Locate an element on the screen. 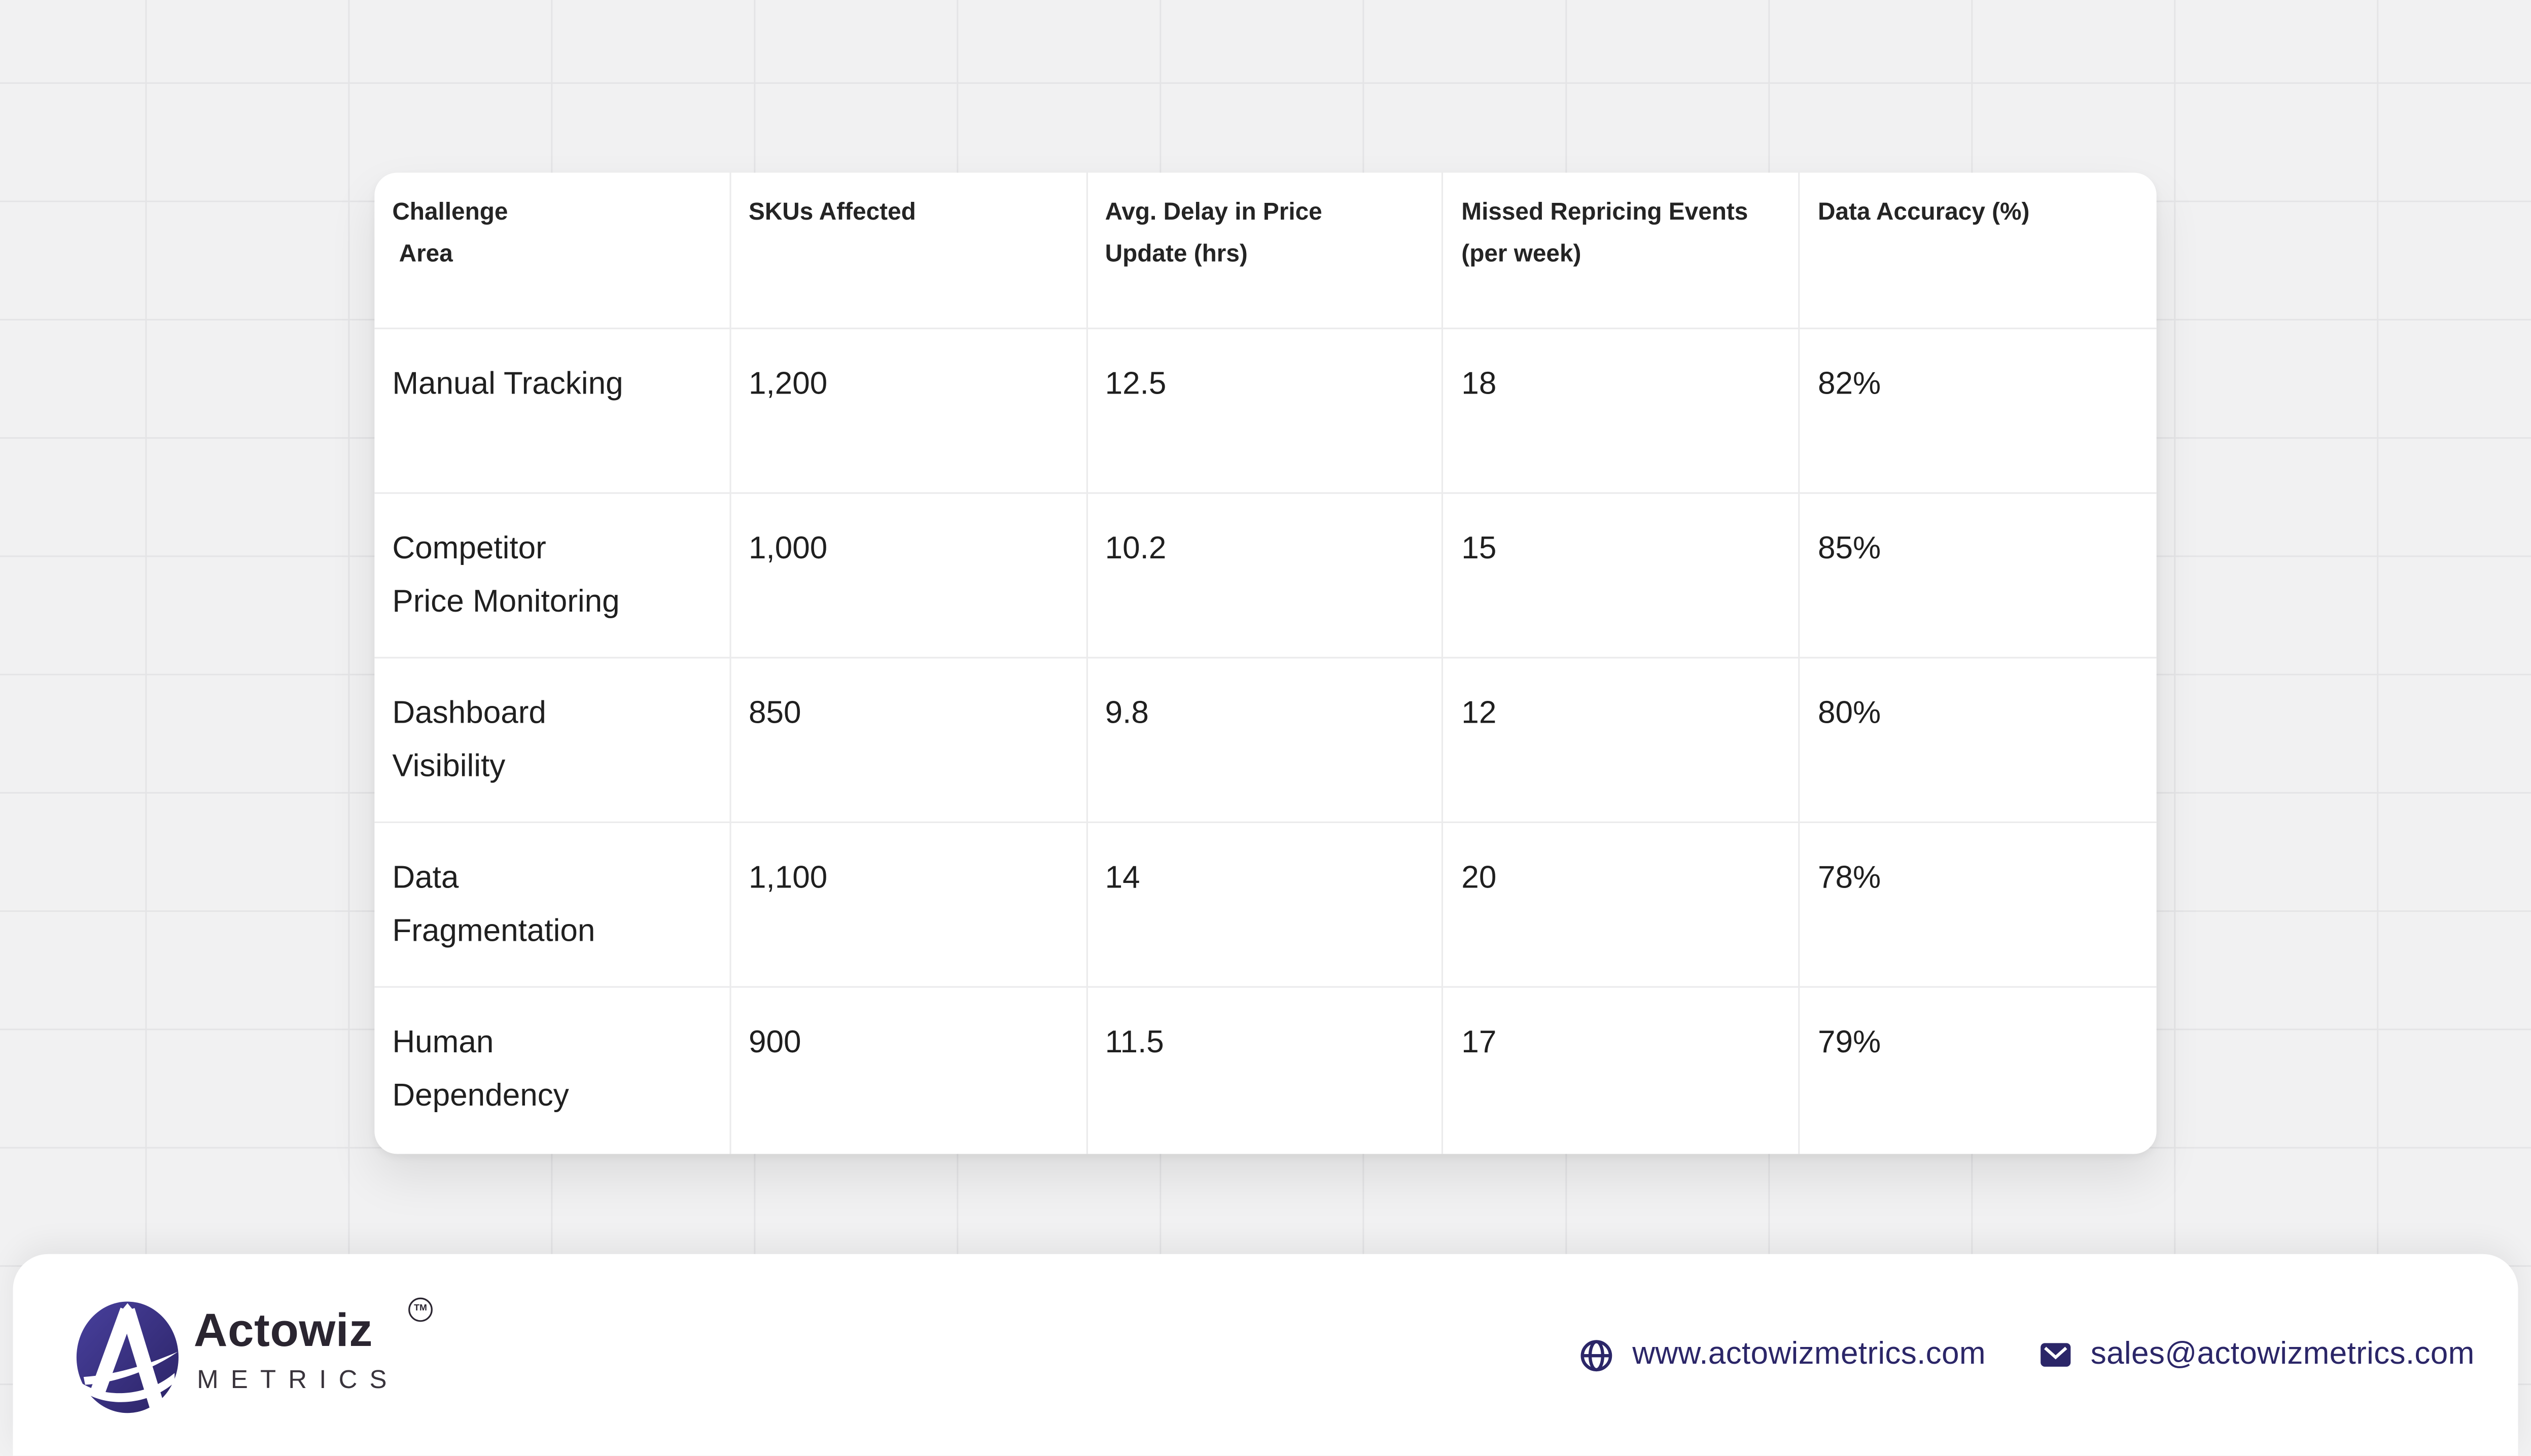  table-cell-r3-c3: 20 is located at coordinates (1622, 905).